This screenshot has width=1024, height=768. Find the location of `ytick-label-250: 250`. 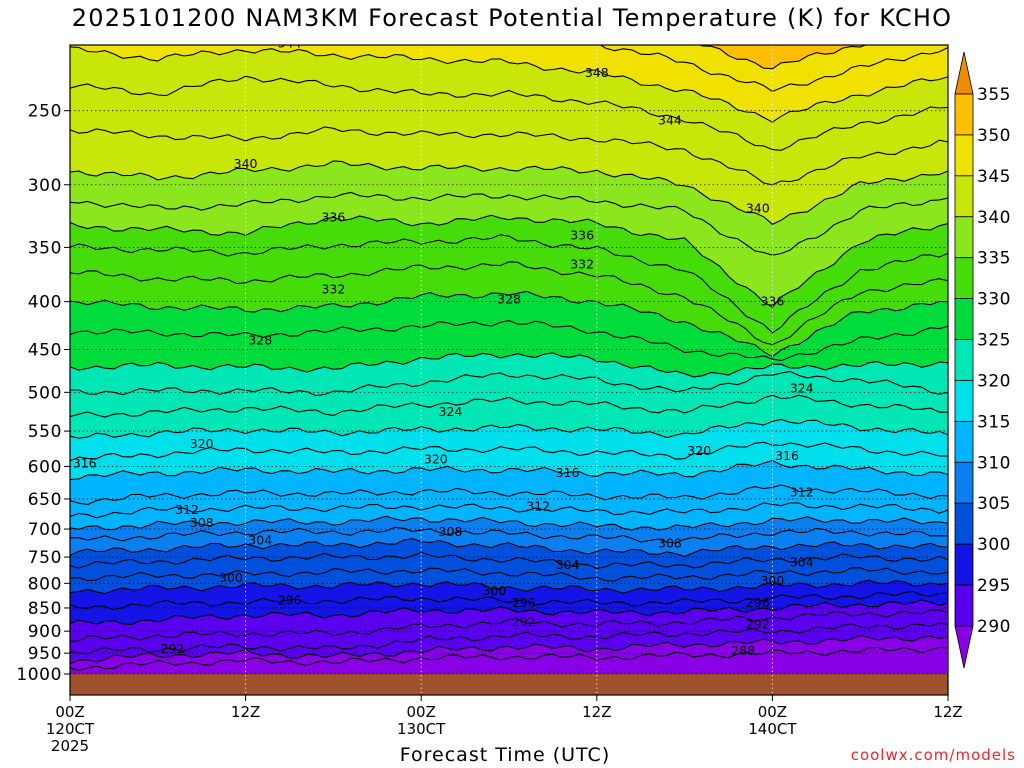

ytick-label-250: 250 is located at coordinates (45, 112).